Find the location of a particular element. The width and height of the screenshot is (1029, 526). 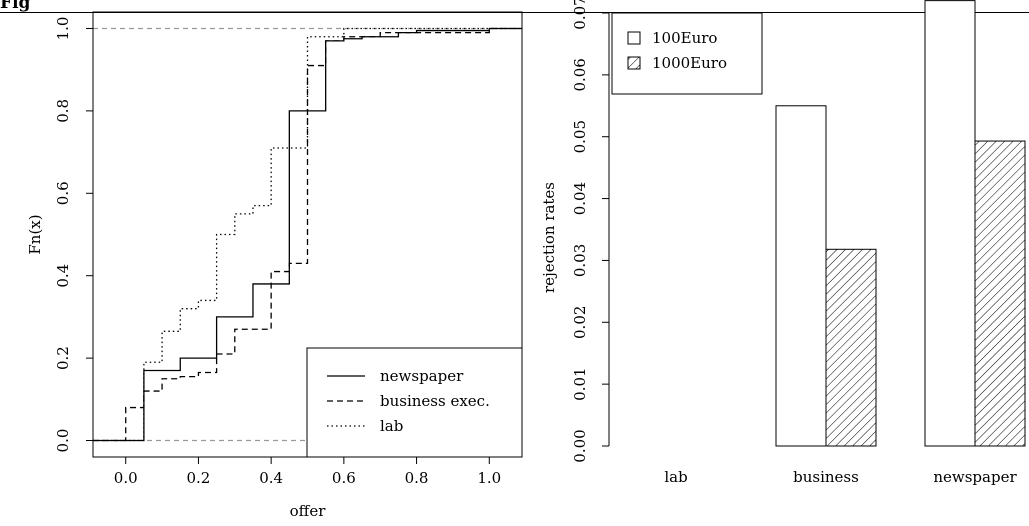

y-tick-label: 0.6 is located at coordinates (63, 193).